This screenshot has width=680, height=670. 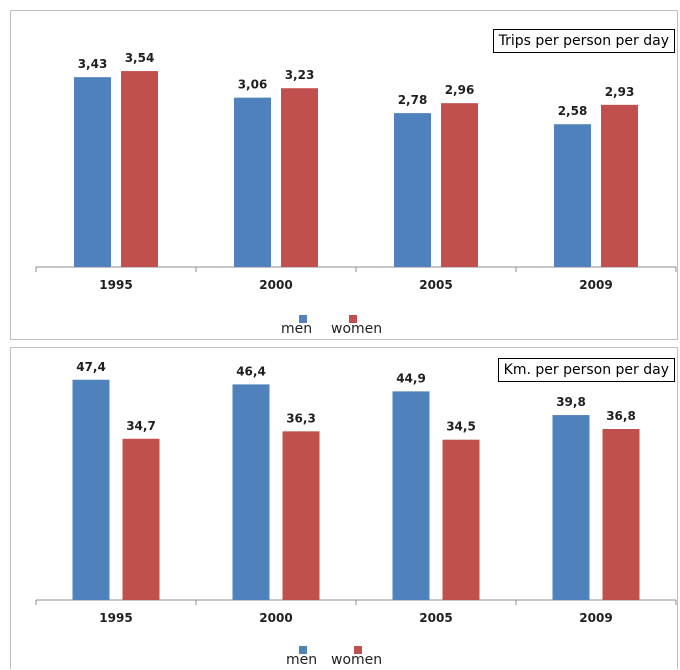 I want to click on data-label-women-1995: 34,7, so click(x=141, y=426).